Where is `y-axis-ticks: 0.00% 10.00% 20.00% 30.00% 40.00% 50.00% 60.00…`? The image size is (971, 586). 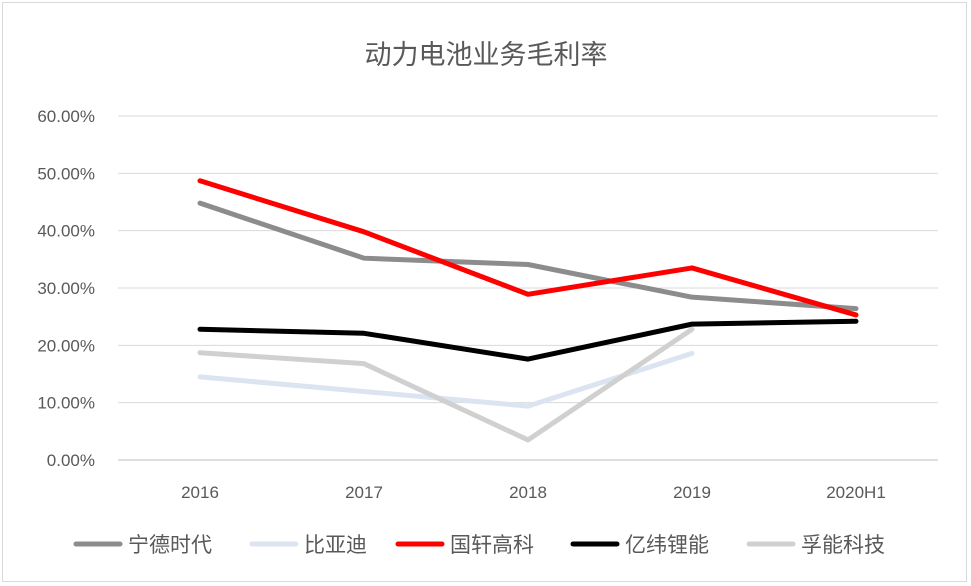 y-axis-ticks: 0.00% 10.00% 20.00% 30.00% 40.00% 50.00% 60.00… is located at coordinates (66, 288).